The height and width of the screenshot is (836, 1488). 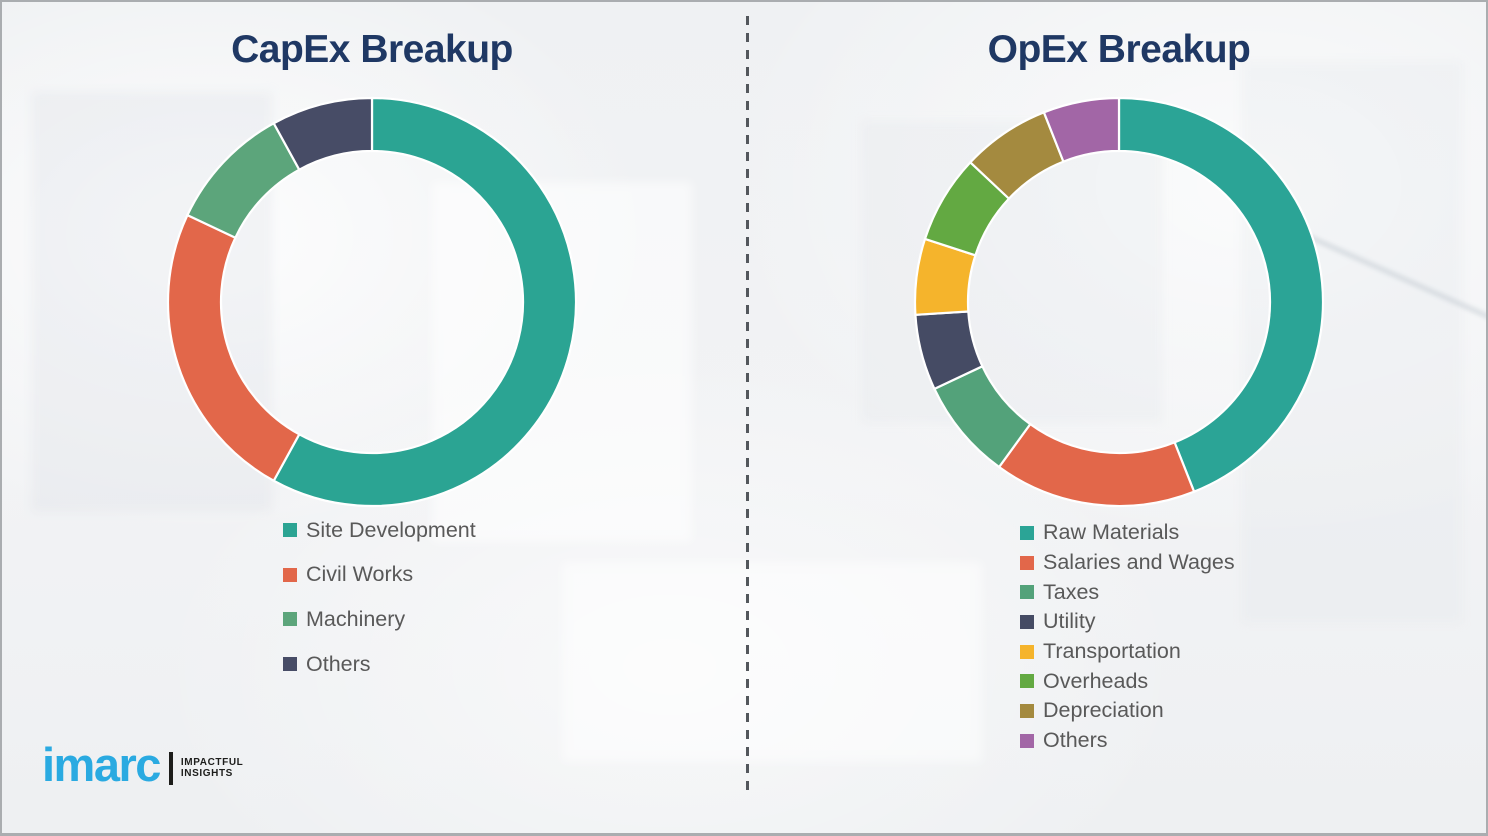 What do you see at coordinates (1103, 710) in the screenshot?
I see `legend-label: Depreciation` at bounding box center [1103, 710].